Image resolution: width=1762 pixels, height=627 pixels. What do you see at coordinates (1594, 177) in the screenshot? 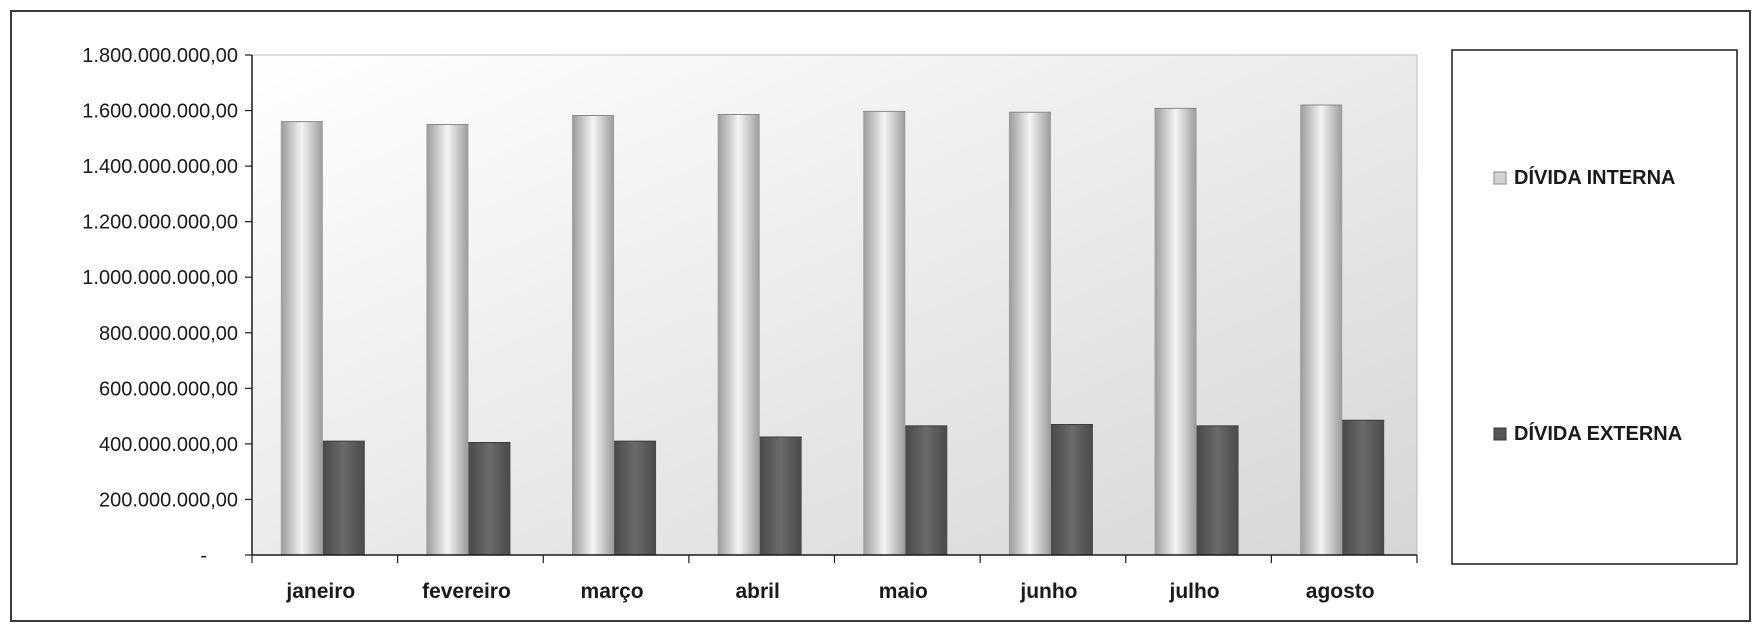
I see `legend-label-divida-interna: DÍVIDA INTERNA` at bounding box center [1594, 177].